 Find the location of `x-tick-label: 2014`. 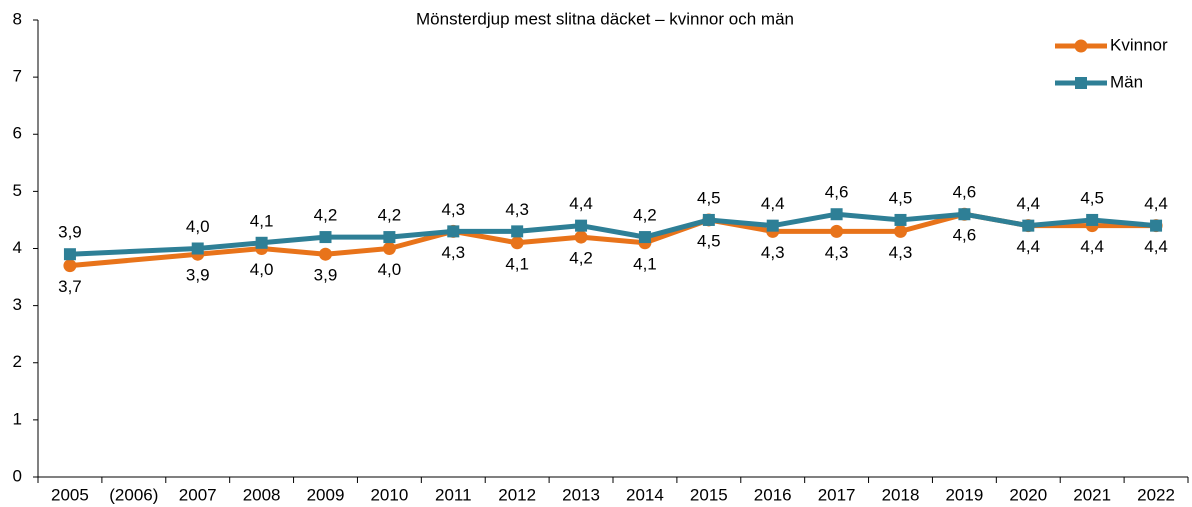

x-tick-label: 2014 is located at coordinates (645, 494).